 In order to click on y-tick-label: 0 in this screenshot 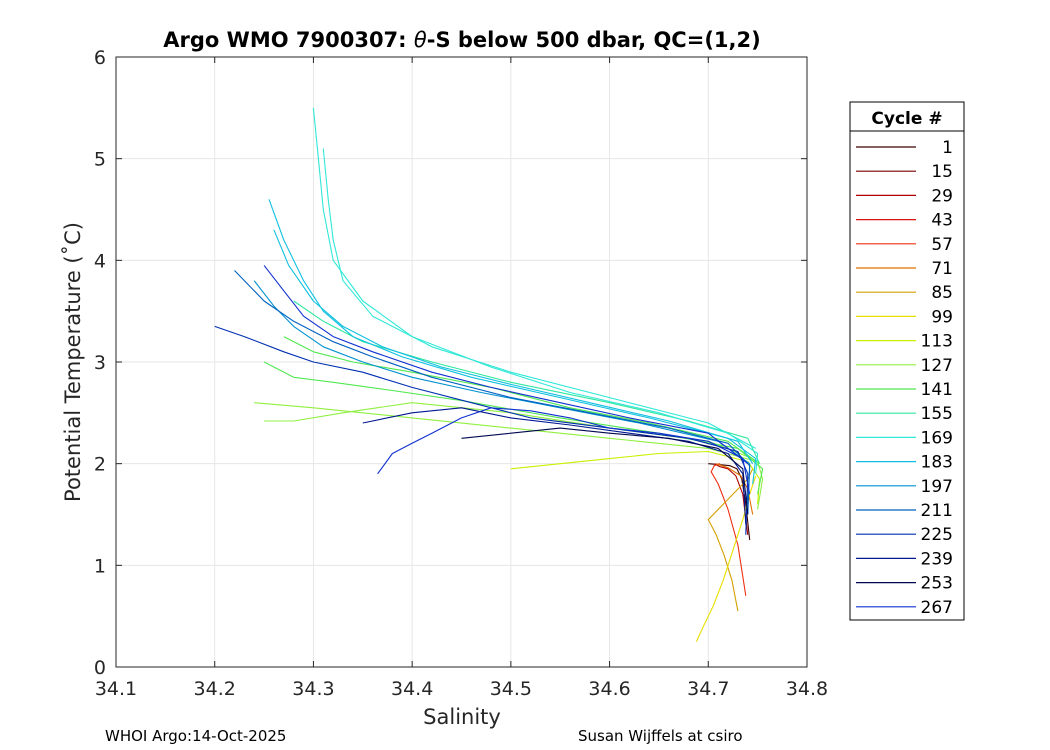, I will do `click(100, 668)`.